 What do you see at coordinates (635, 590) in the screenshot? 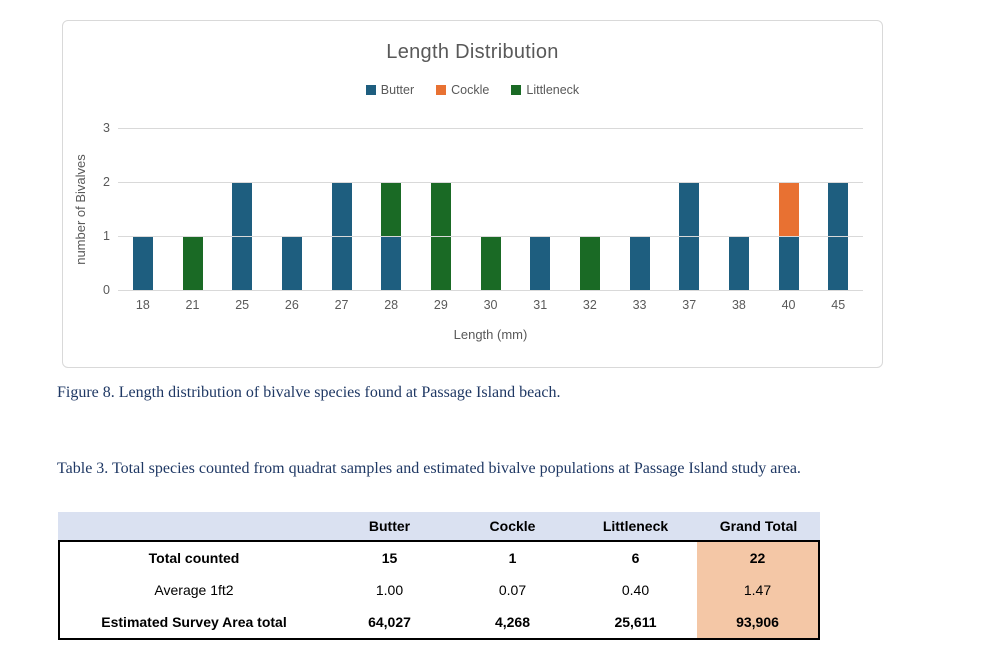
I see `value-cell: 0.40` at bounding box center [635, 590].